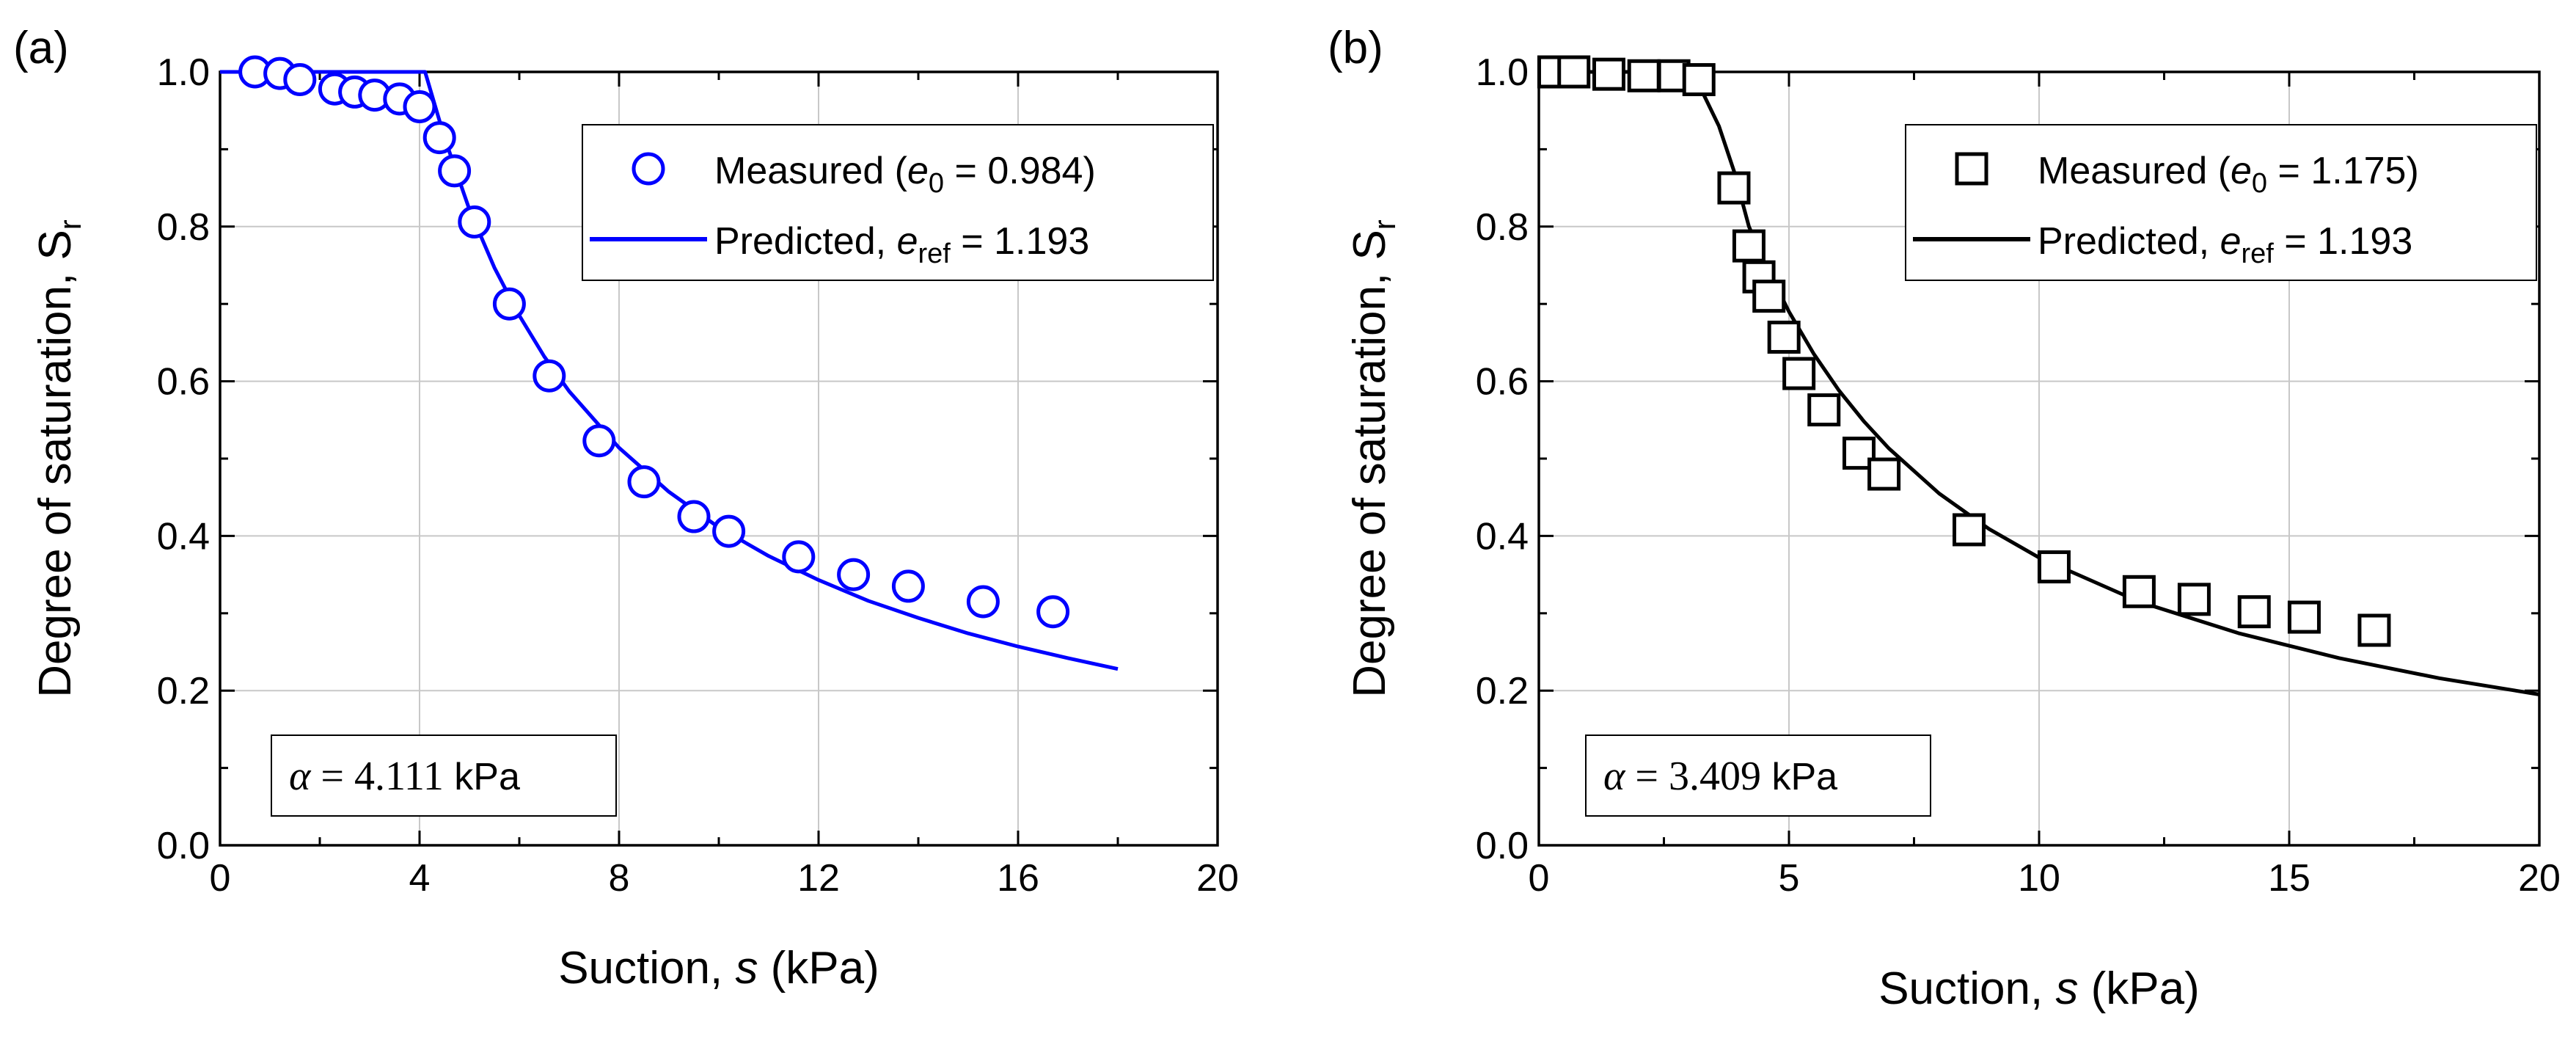  I want to click on legend-label-measured: Measured (e0 = 1.175), so click(2228, 174).